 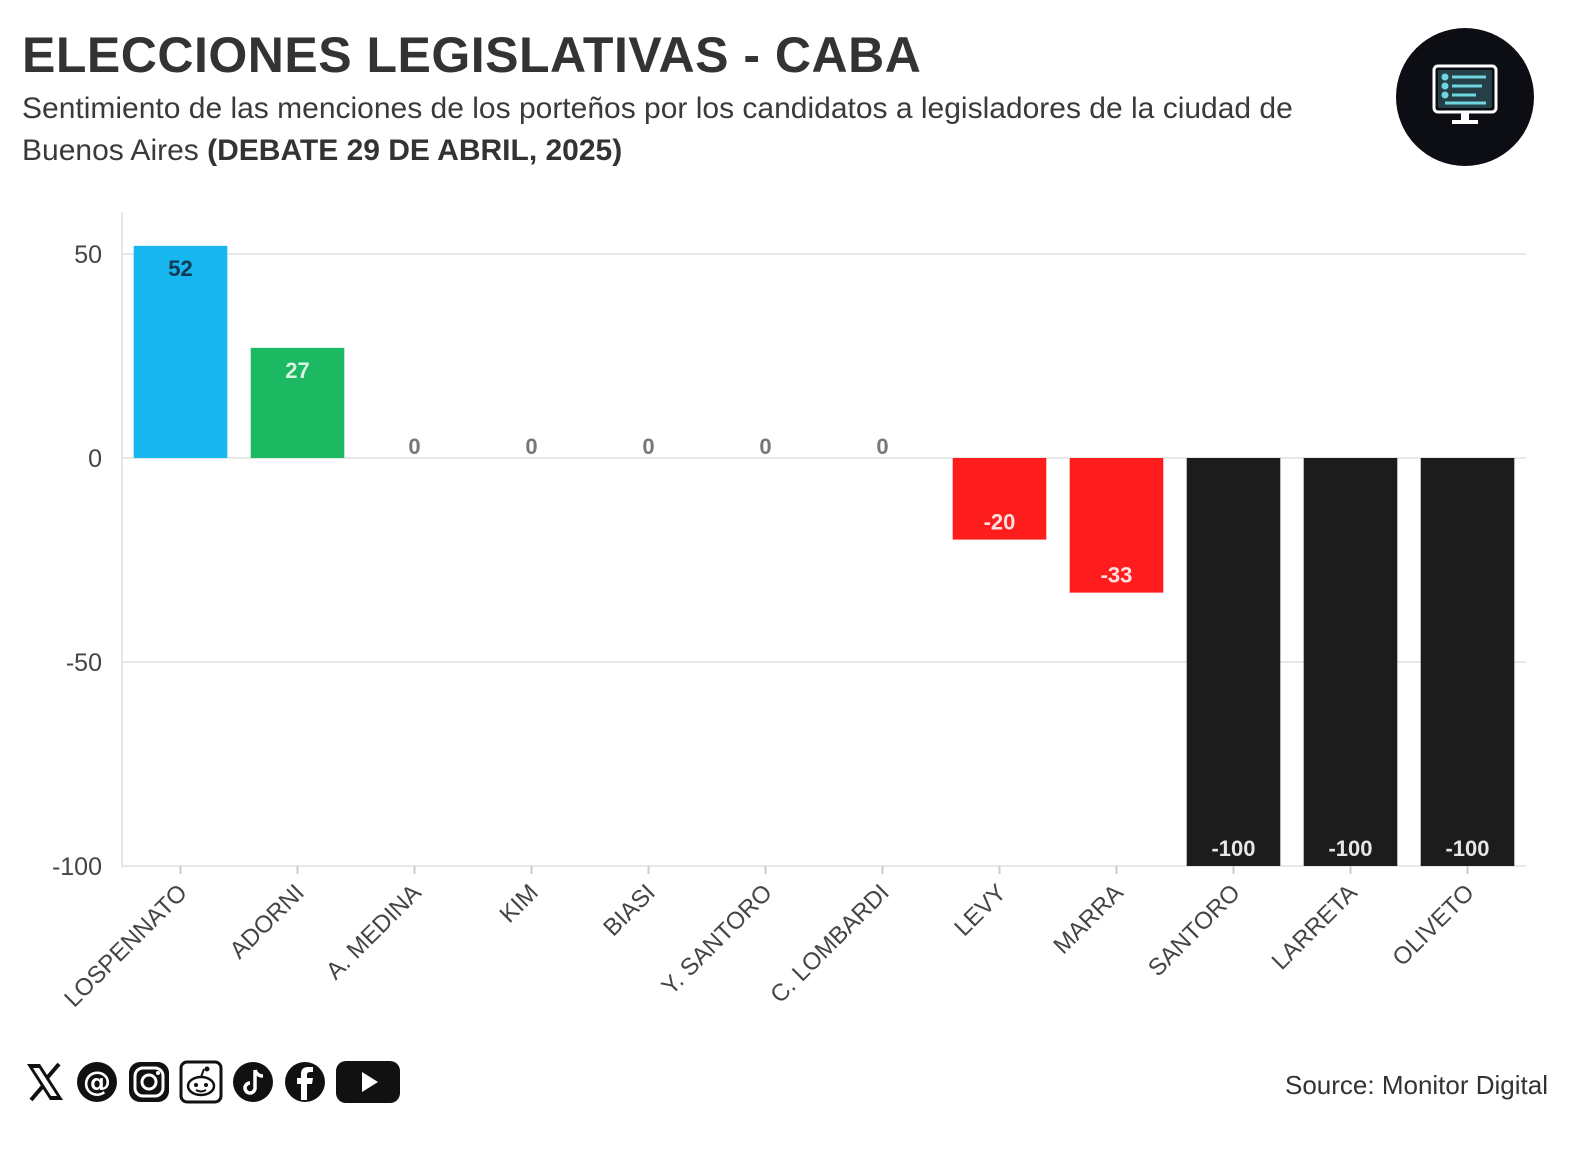 What do you see at coordinates (415, 150) in the screenshot?
I see `subtitle-date: (DEBATE 29 DE ABRIL, 2025)` at bounding box center [415, 150].